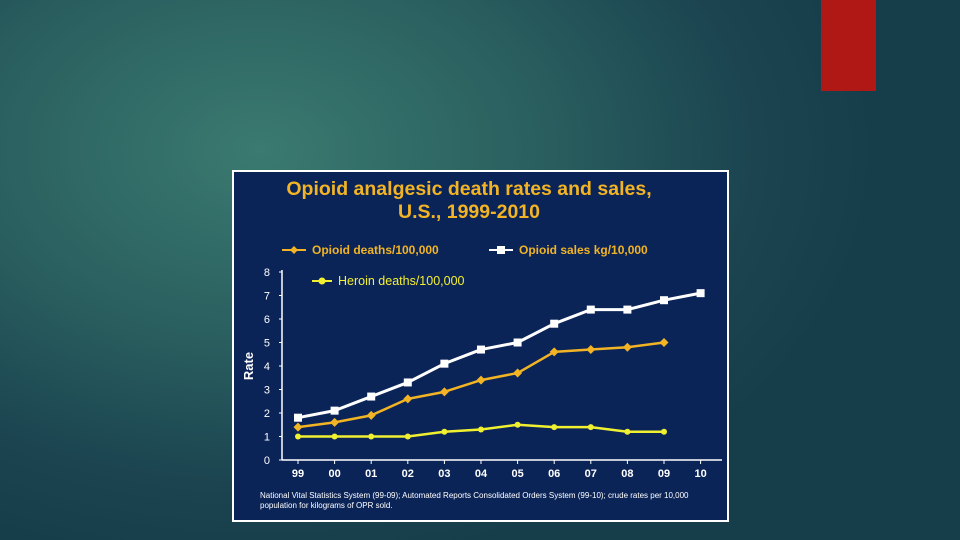  I want to click on x-tick-label: 06, so click(554, 474).